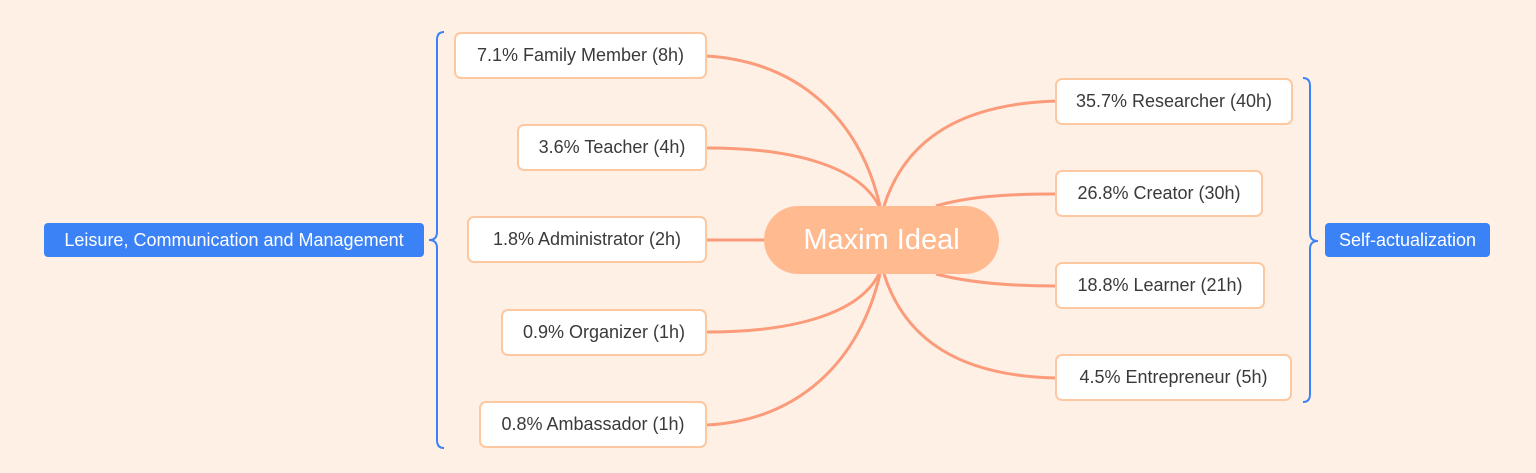 Image resolution: width=1536 pixels, height=473 pixels. I want to click on topic-learner: 18.8% Learner (21h), so click(1160, 285).